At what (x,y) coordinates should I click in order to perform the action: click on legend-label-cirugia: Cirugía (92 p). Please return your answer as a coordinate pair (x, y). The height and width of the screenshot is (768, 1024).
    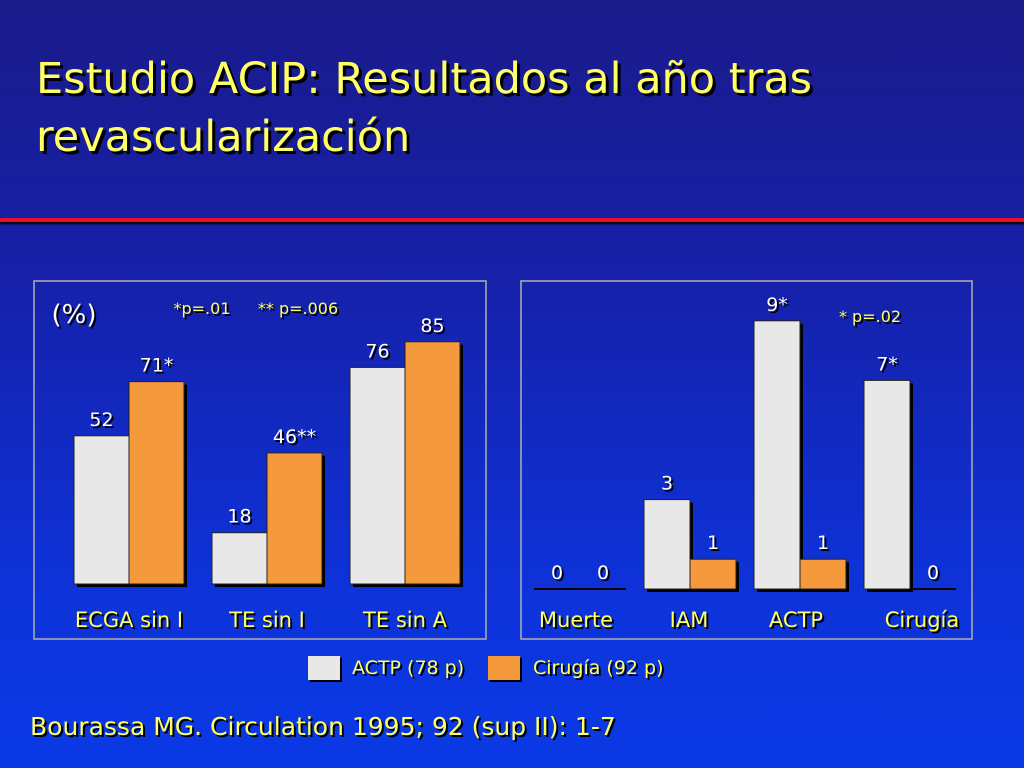
    Looking at the image, I should click on (598, 668).